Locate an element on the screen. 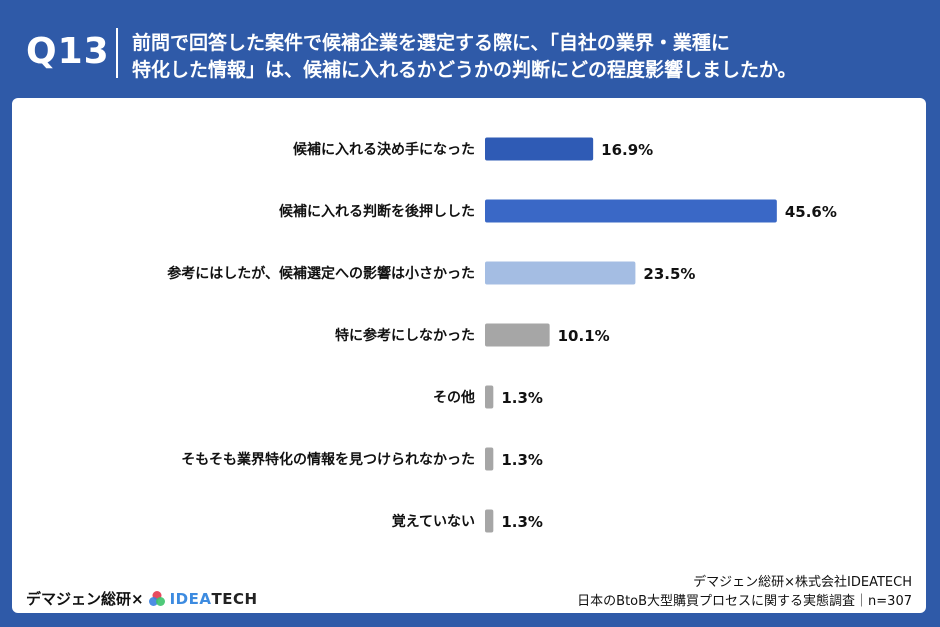  value-label: 23.5% is located at coordinates (669, 274).